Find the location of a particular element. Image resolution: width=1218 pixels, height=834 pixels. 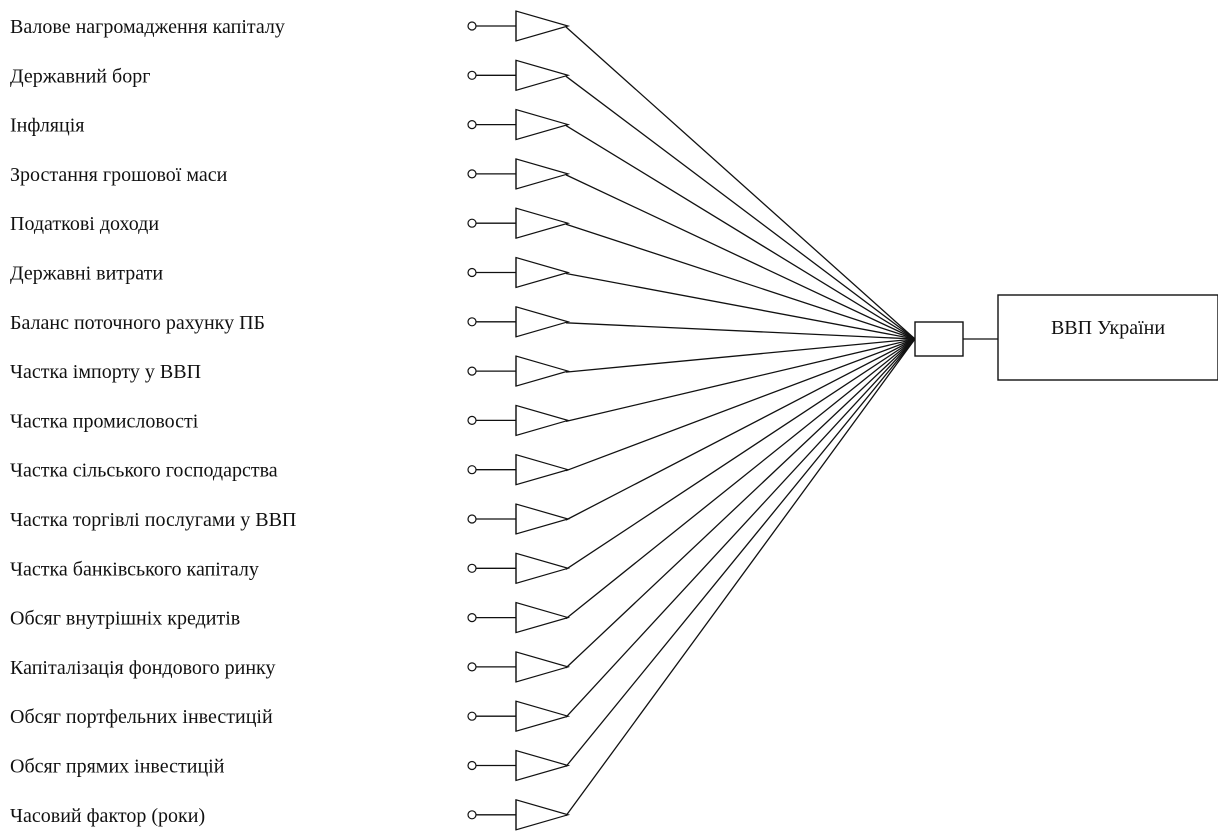

input-label: Державний борг is located at coordinates (80, 76).